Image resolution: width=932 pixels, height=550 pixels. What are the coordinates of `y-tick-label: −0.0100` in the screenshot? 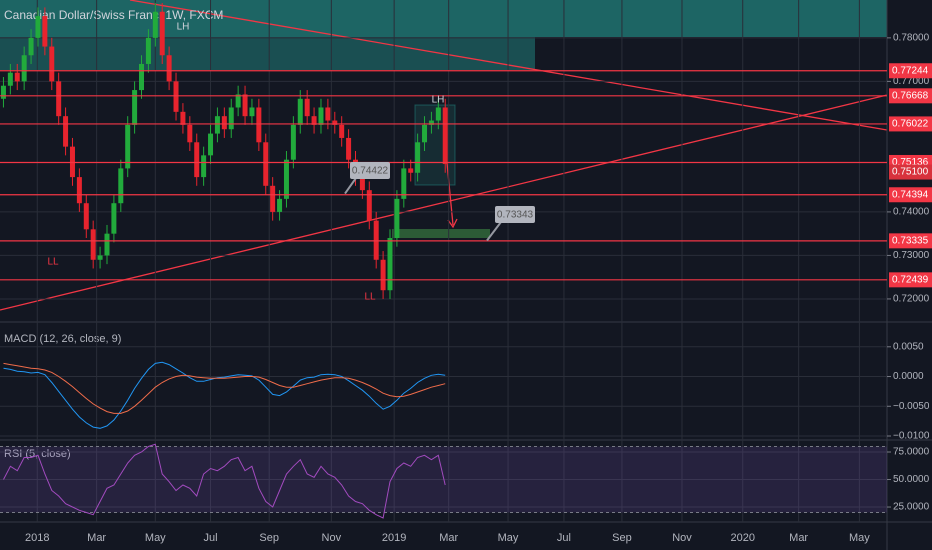 It's located at (911, 436).